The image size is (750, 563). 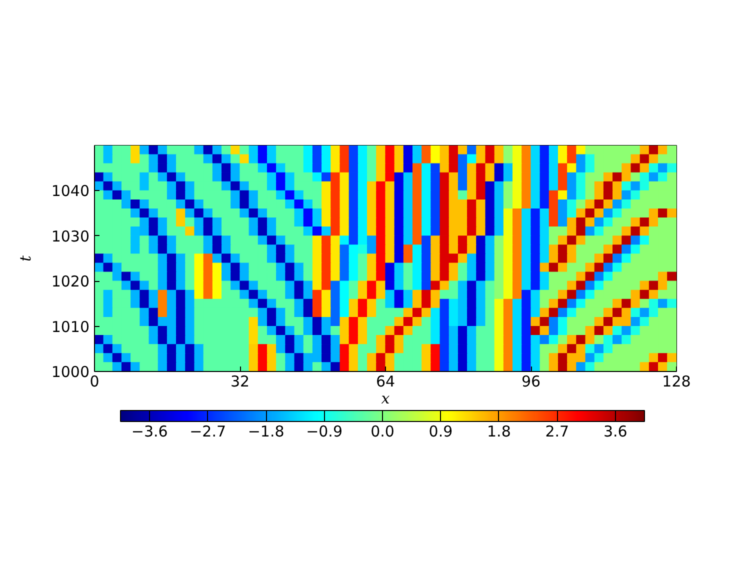 I want to click on color-bar-label: 3.6, so click(x=615, y=431).